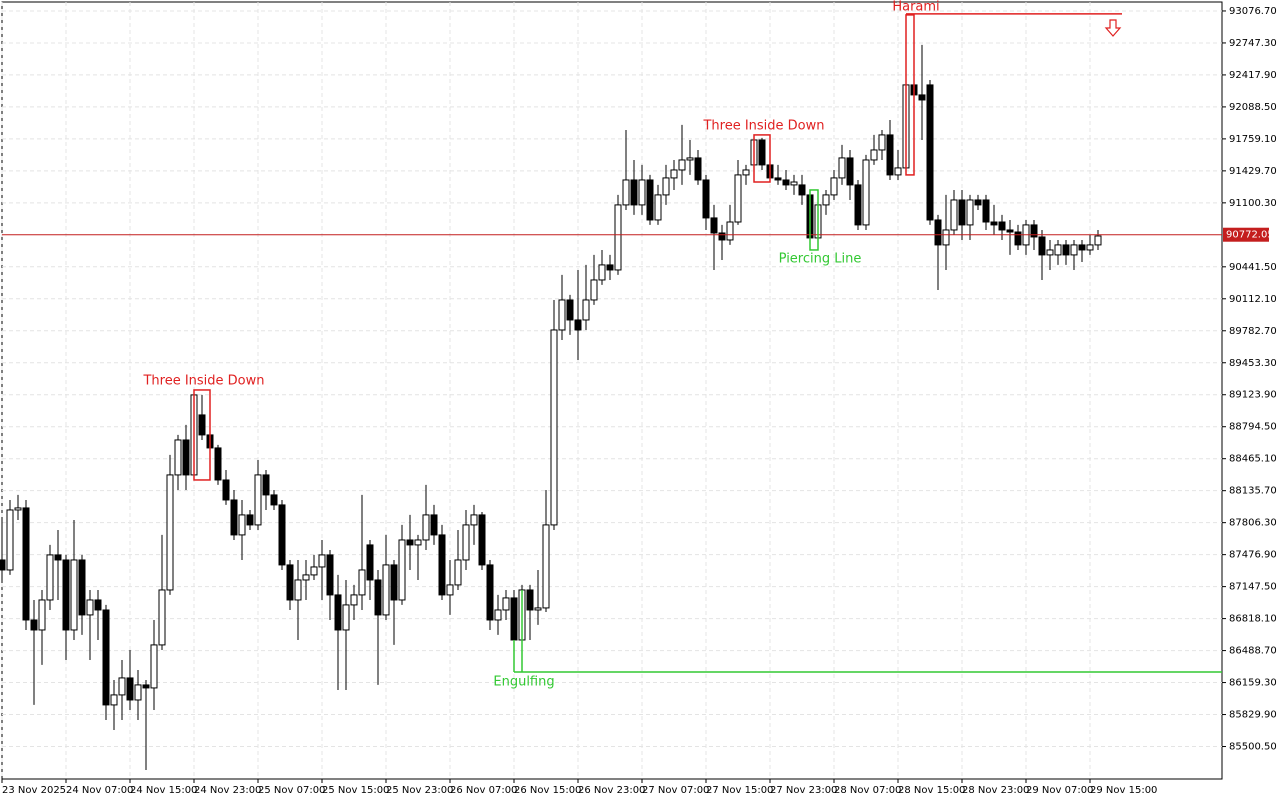  Describe the element at coordinates (867, 790) in the screenshot. I see `x-tick-label: 28 Nov 07:00` at that location.